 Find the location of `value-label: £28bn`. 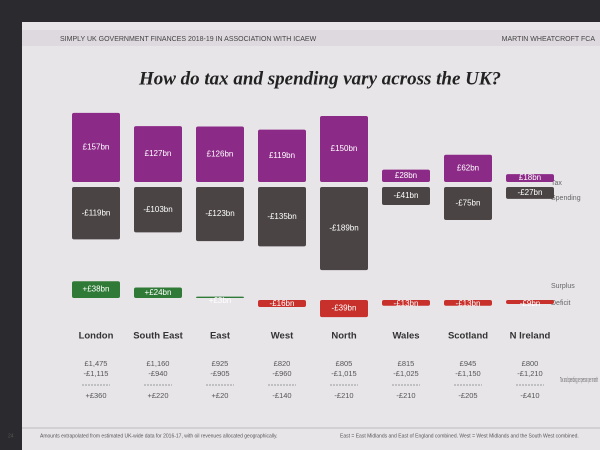

value-label: £28bn is located at coordinates (406, 175).